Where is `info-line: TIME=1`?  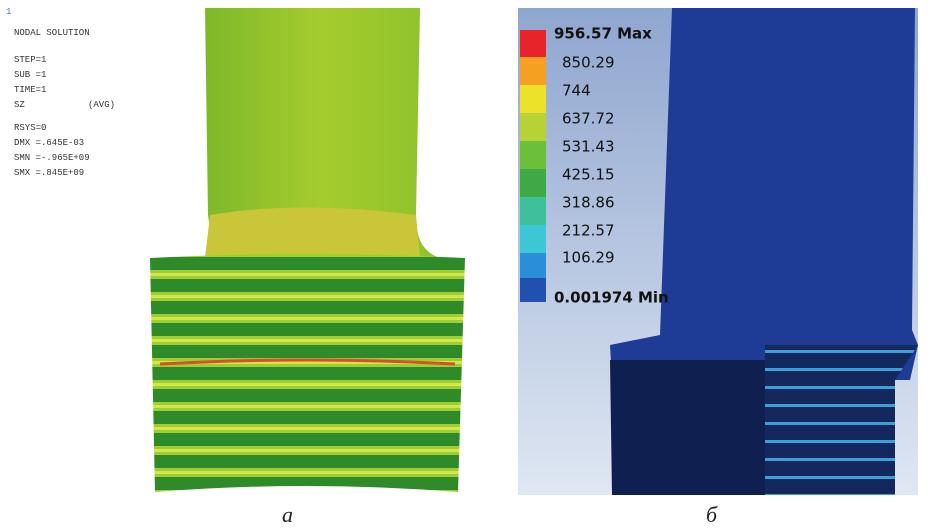
info-line: TIME=1 is located at coordinates (30, 90).